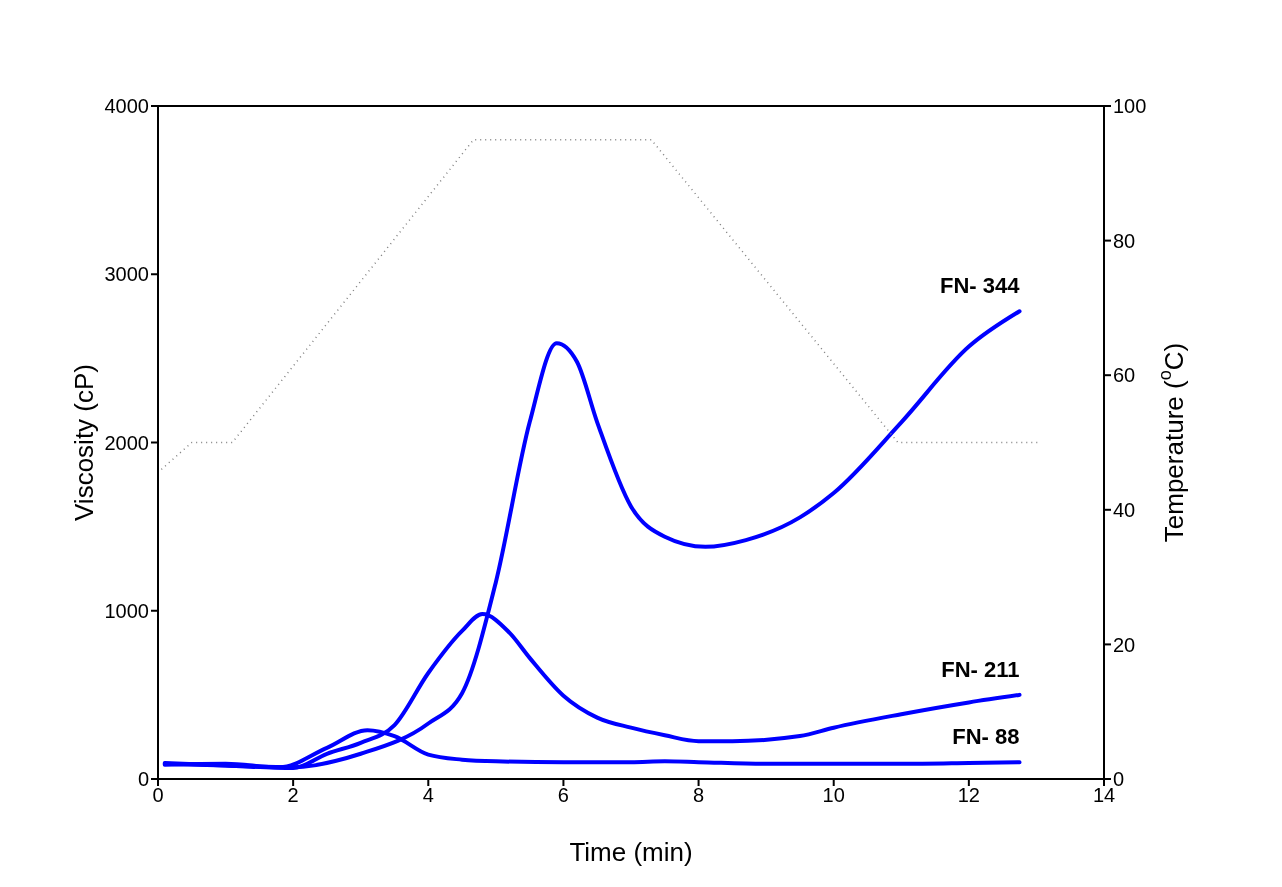 The height and width of the screenshot is (887, 1282). What do you see at coordinates (980, 286) in the screenshot?
I see `series-label: FN- 344` at bounding box center [980, 286].